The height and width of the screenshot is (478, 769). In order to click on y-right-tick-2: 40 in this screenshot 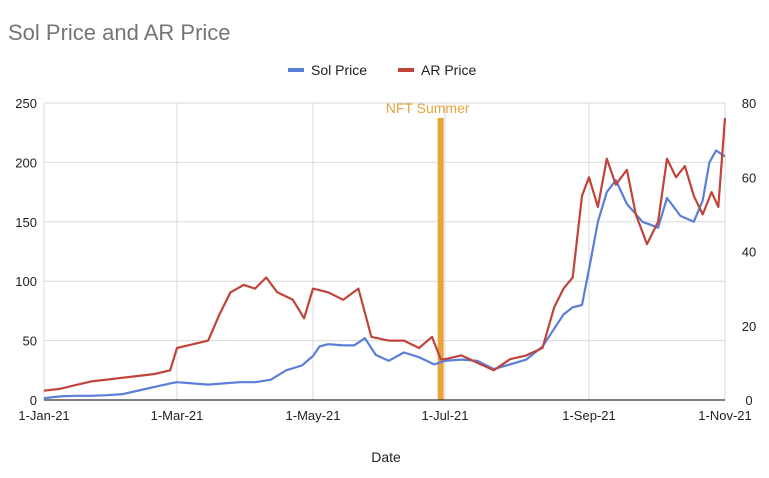, I will do `click(749, 252)`.